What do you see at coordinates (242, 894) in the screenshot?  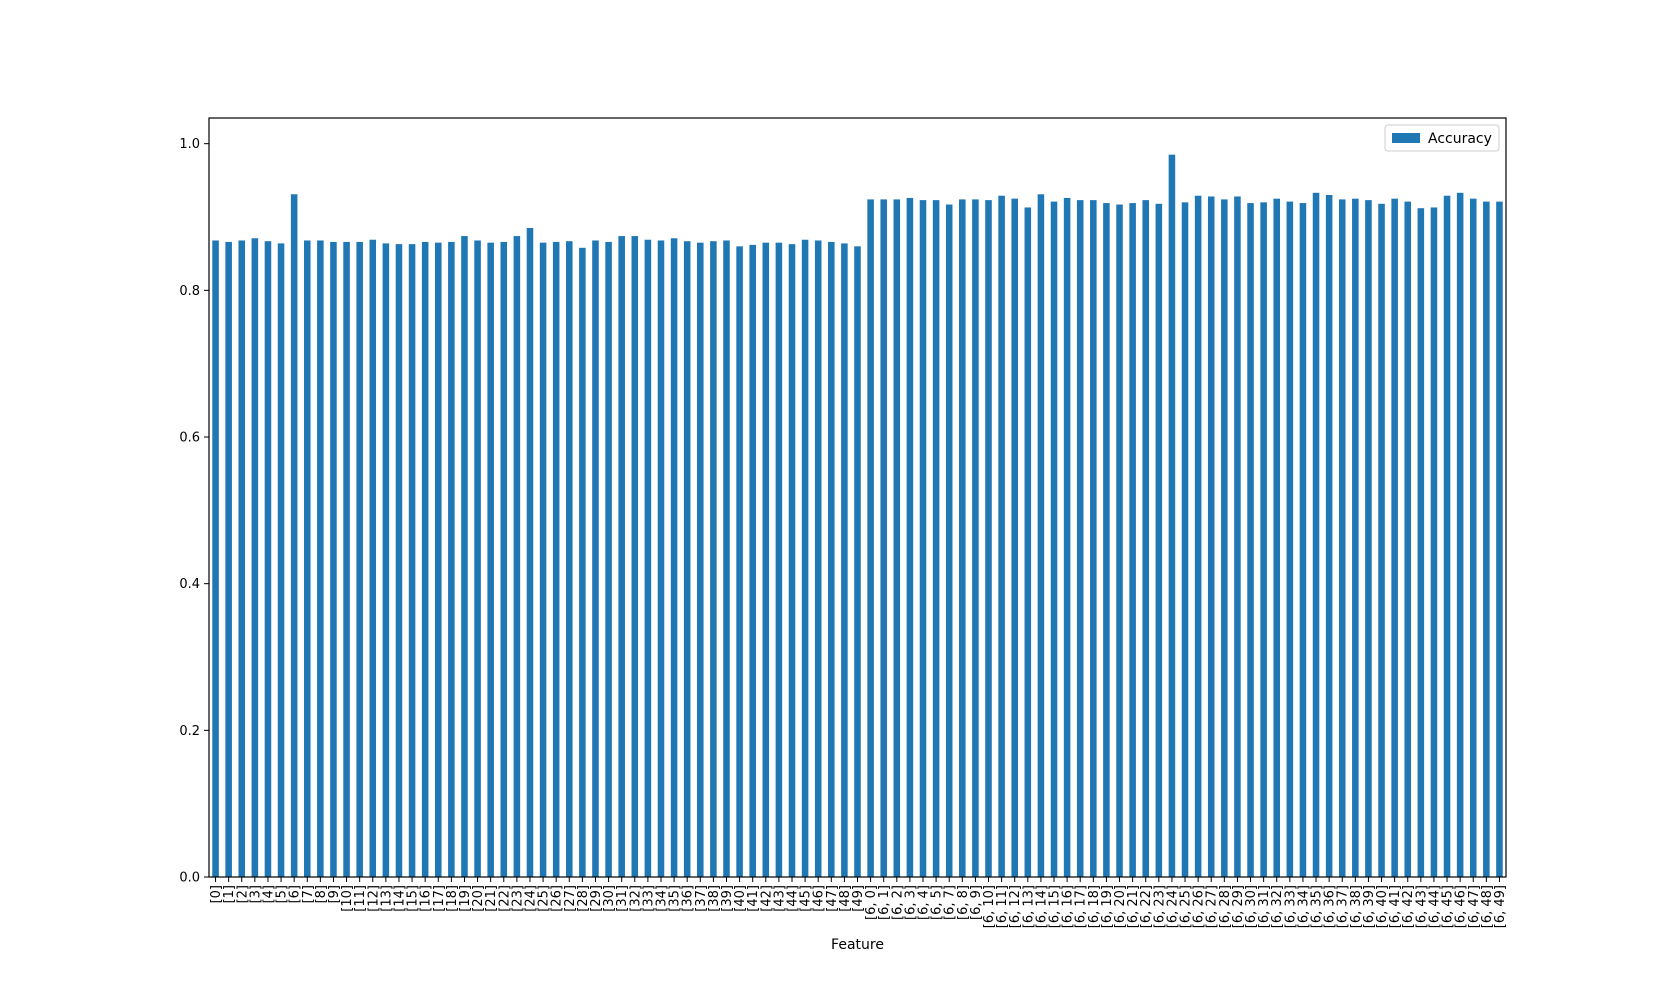 I see `x-tick-label: [2]` at bounding box center [242, 894].